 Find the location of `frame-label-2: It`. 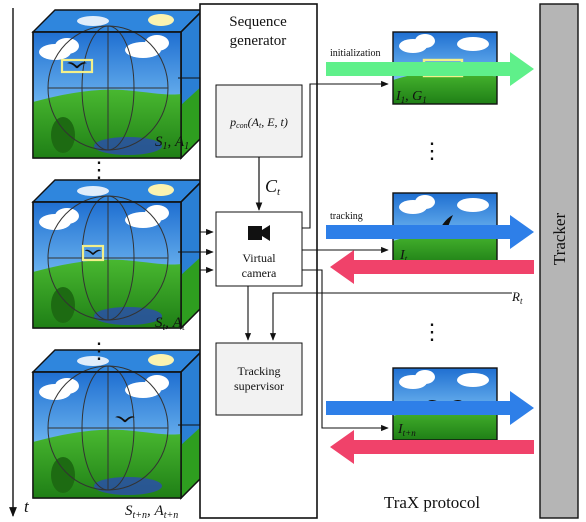

frame-label-2: It is located at coordinates (403, 256).